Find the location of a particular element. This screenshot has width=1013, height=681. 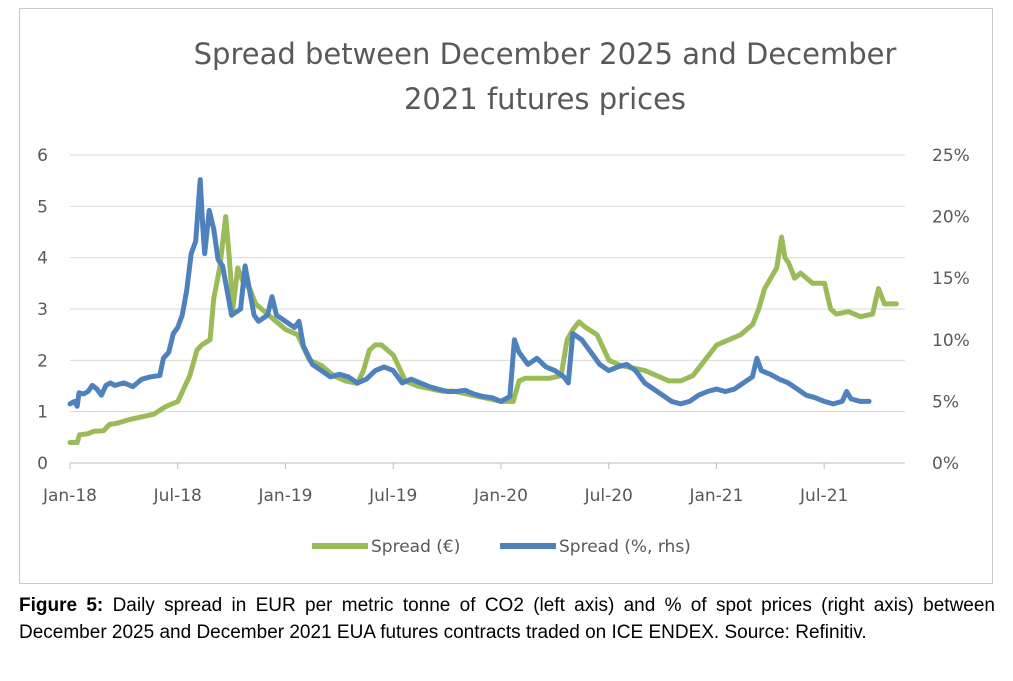

y-right-tick-label: 15% is located at coordinates (951, 279).